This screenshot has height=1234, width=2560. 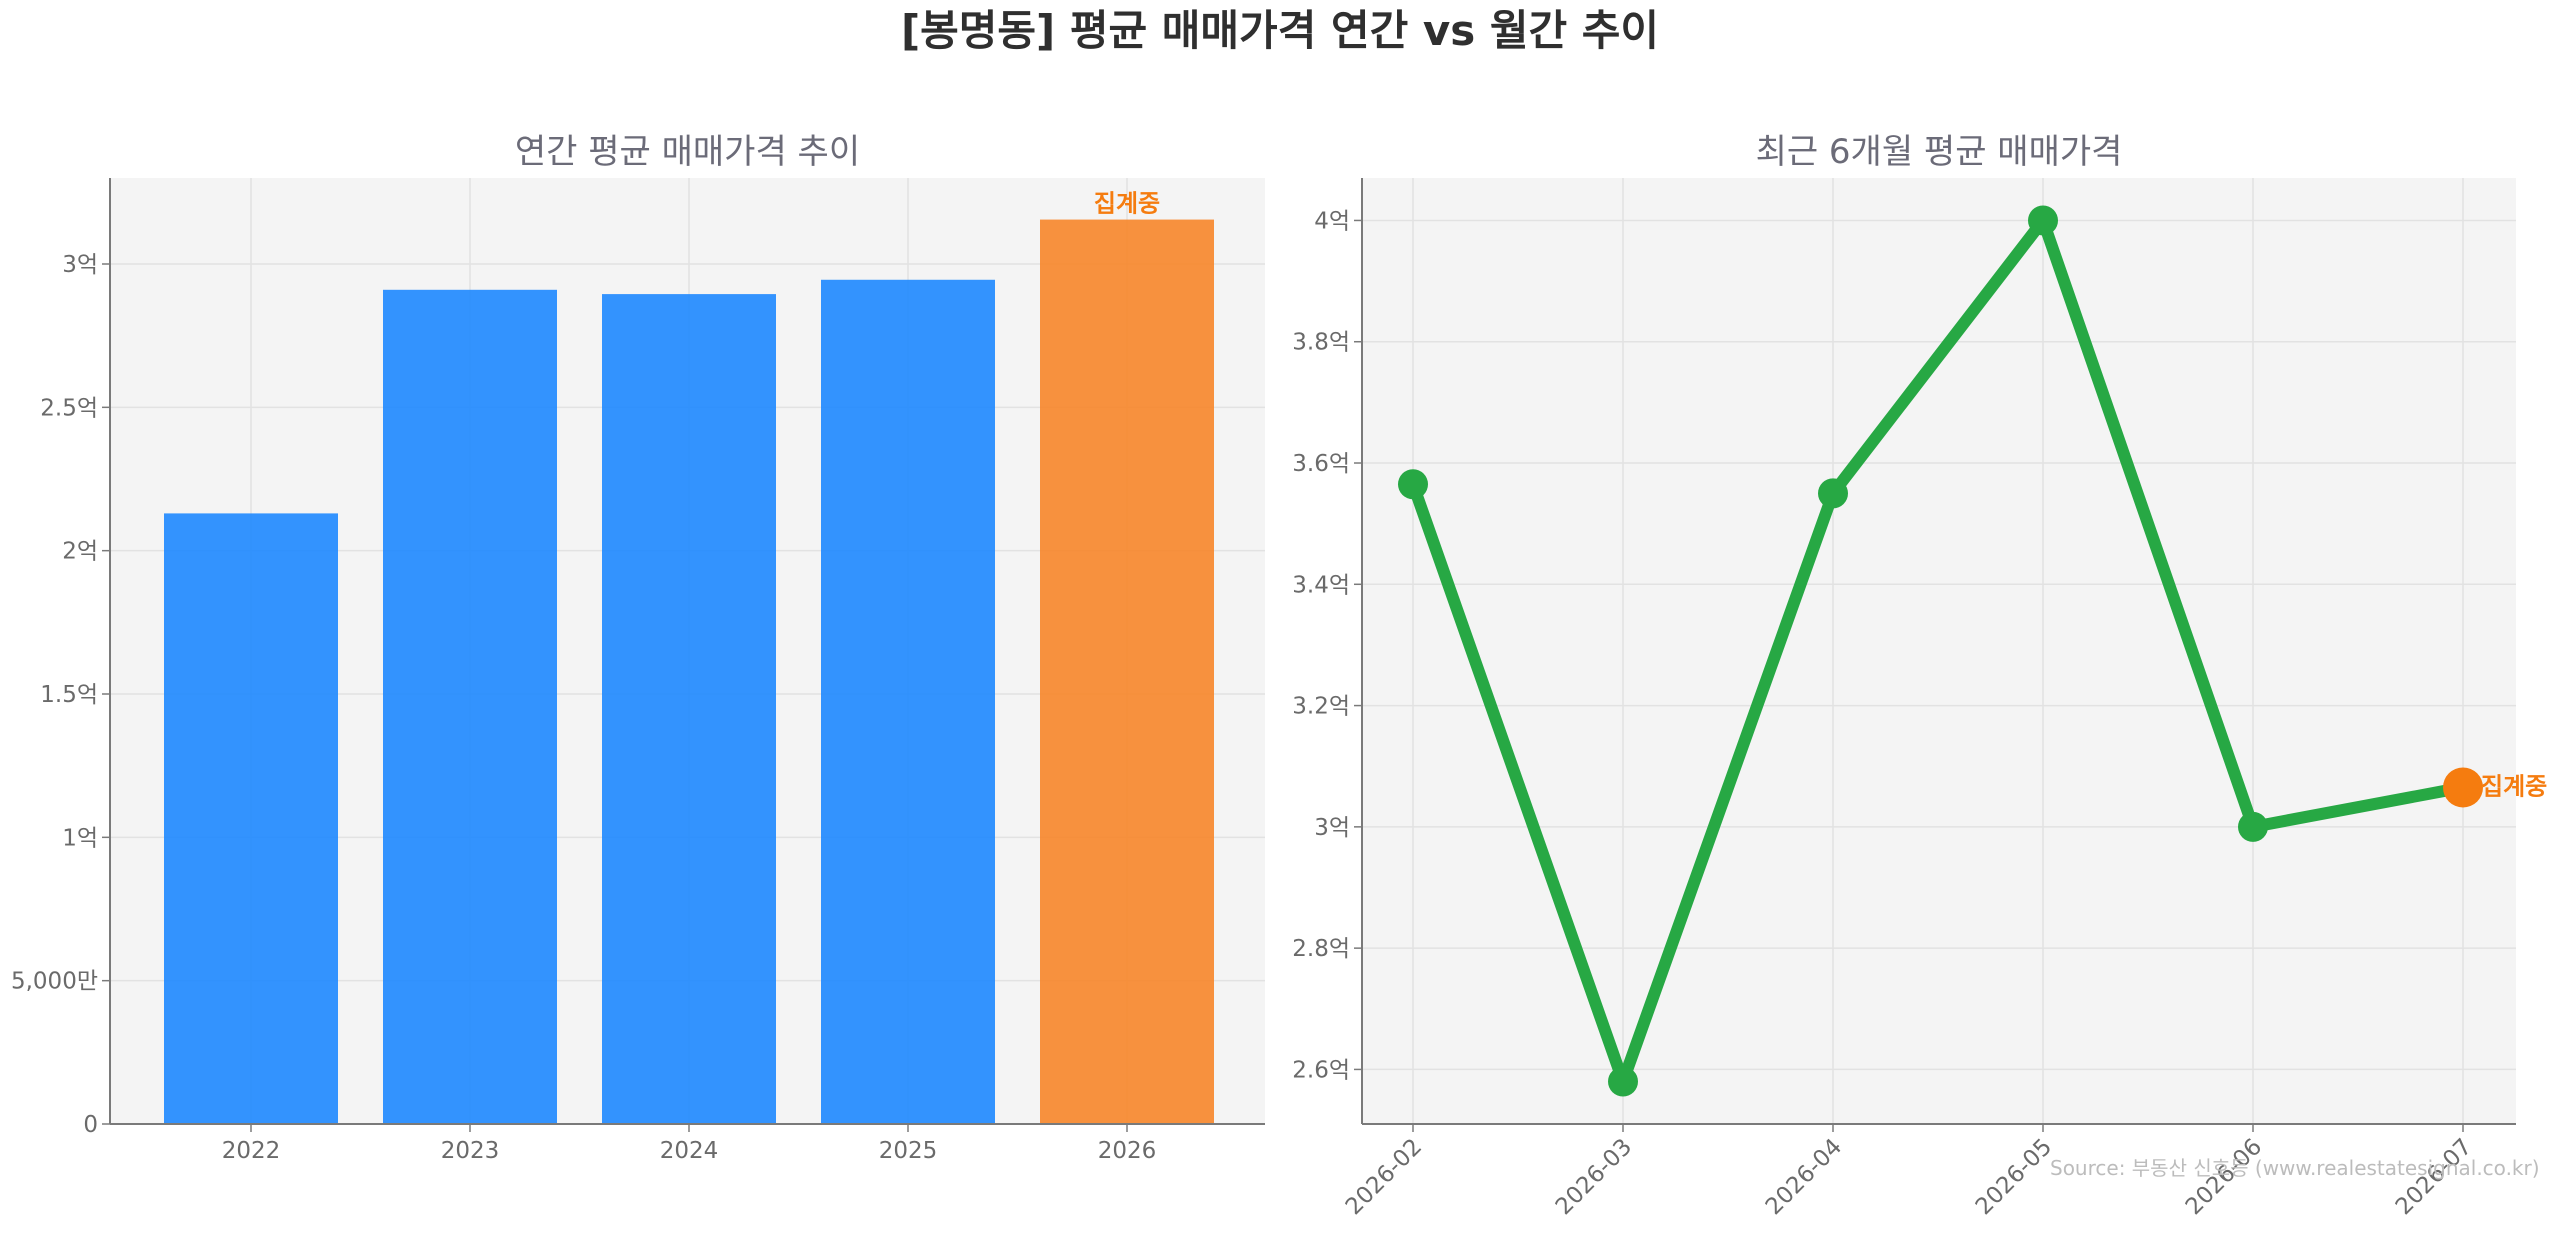 What do you see at coordinates (689, 1151) in the screenshot?
I see `bar-xtick-label: 2024` at bounding box center [689, 1151].